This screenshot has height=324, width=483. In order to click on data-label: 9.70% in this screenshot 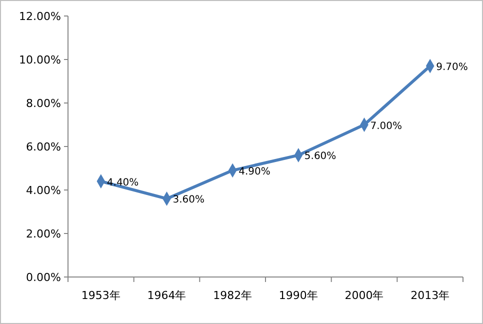, I will do `click(452, 68)`.